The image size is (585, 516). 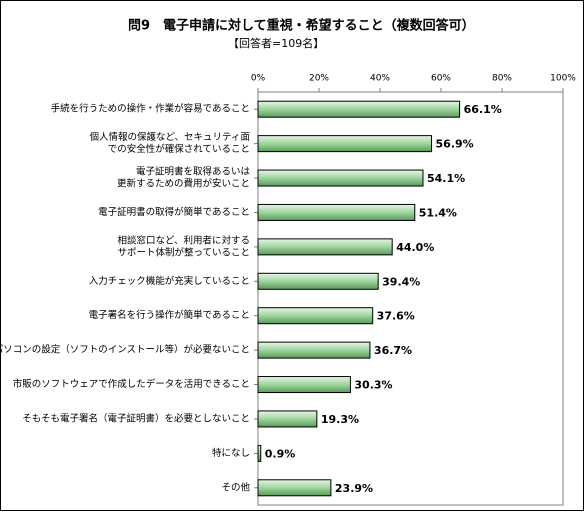 What do you see at coordinates (125, 350) in the screenshot?
I see `y-tick-label: パソコンの設定（ソフトのインストール等）が必要ないこと` at bounding box center [125, 350].